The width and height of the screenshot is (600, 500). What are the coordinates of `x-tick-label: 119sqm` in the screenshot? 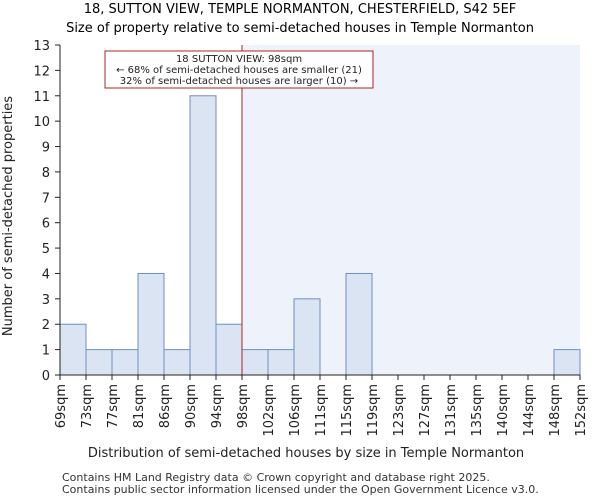 It's located at (373, 410).